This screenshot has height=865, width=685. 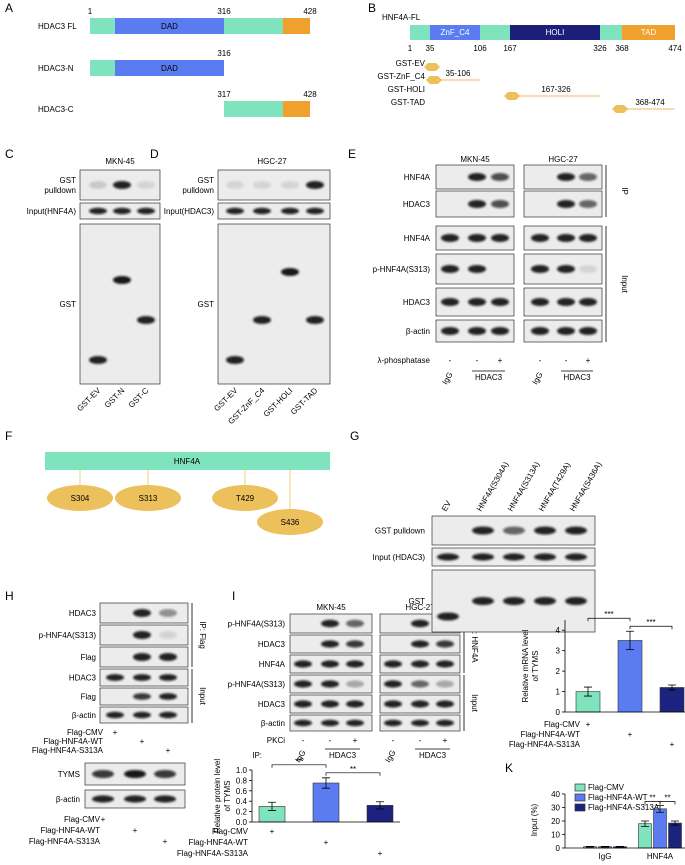 I want to click on condition: Flag-HNF4A-WT, so click(x=73, y=741).